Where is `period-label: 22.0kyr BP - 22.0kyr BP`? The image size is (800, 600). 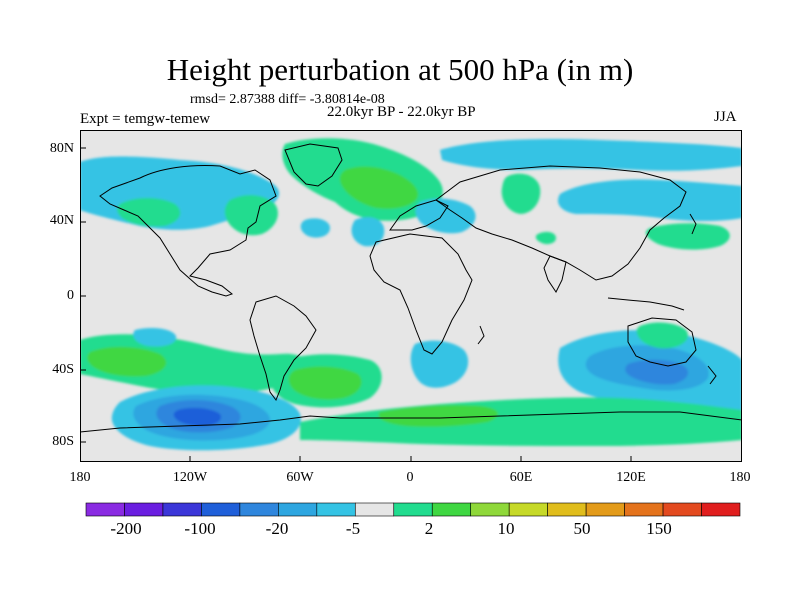 period-label: 22.0kyr BP - 22.0kyr BP is located at coordinates (401, 112).